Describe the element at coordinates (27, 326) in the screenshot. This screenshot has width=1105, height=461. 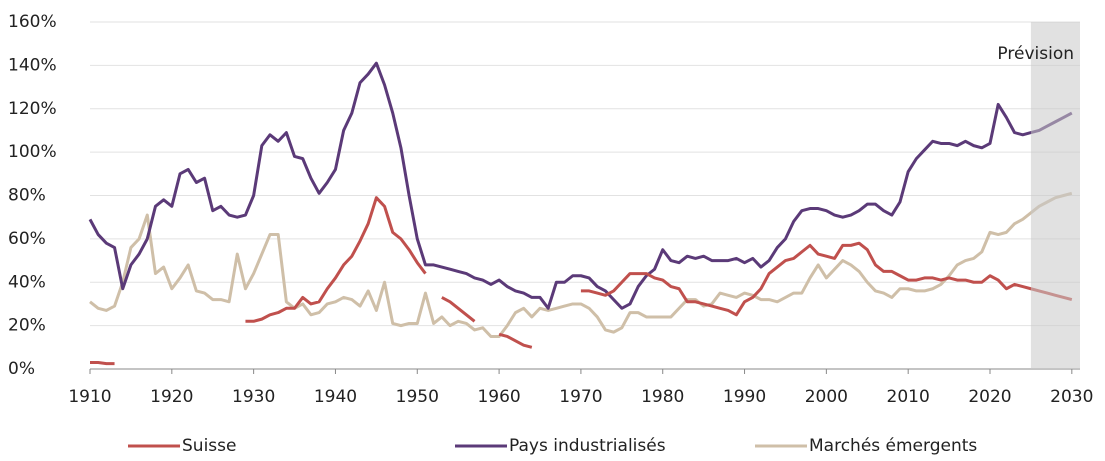
I see `y-tick-label: 20%` at that location.